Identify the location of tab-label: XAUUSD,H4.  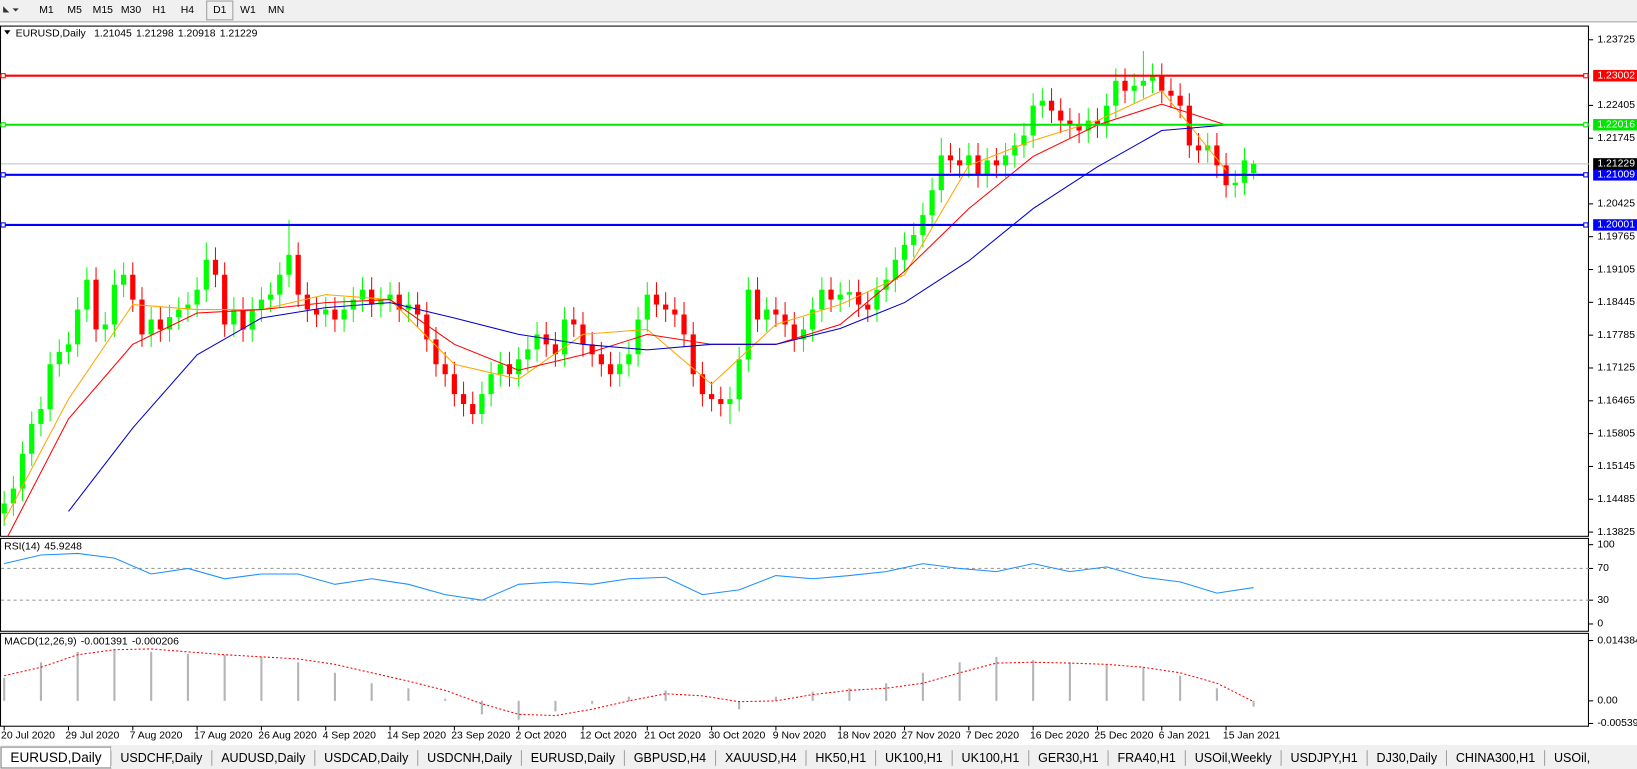
(761, 758).